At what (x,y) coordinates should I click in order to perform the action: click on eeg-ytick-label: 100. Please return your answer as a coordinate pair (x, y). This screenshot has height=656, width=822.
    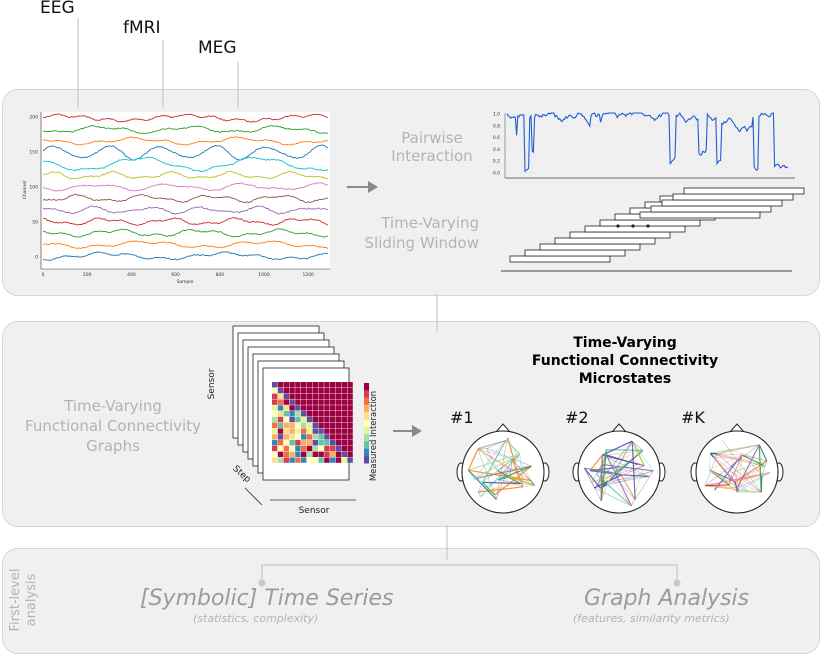
    Looking at the image, I should click on (33, 188).